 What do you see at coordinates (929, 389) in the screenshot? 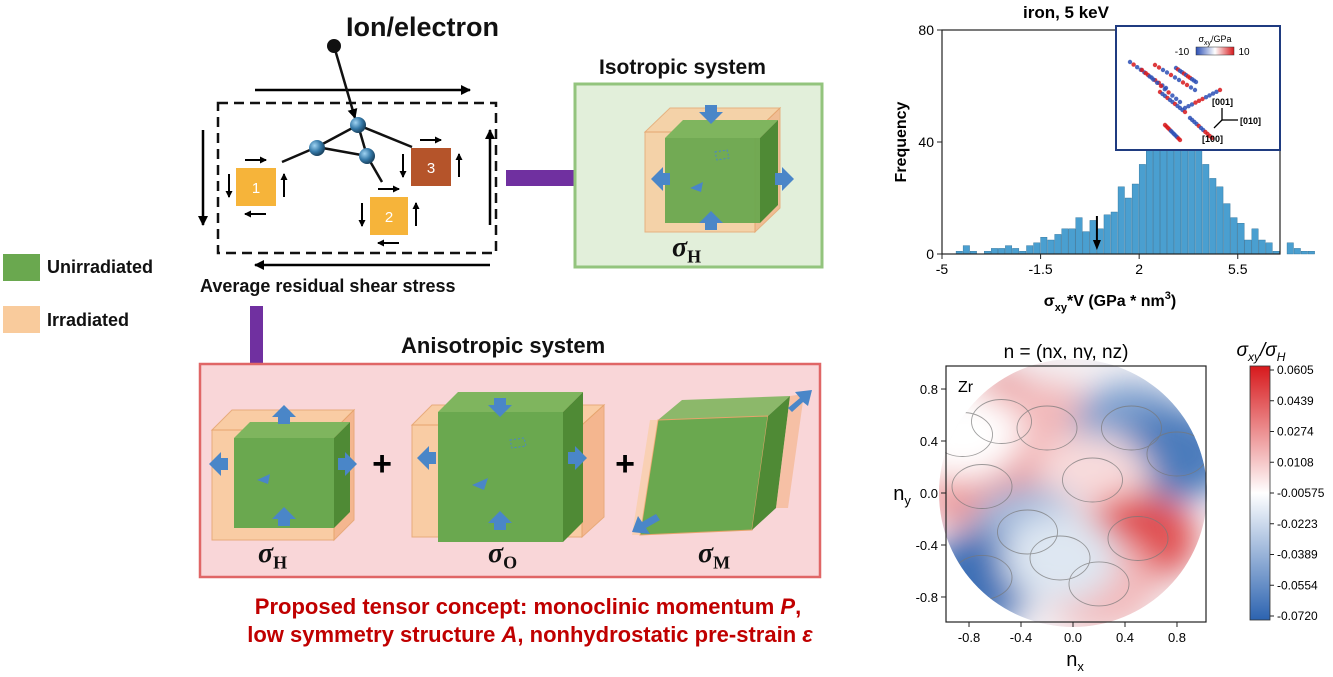
I see `heatmap-y-tick-label: 0.8` at bounding box center [929, 389].